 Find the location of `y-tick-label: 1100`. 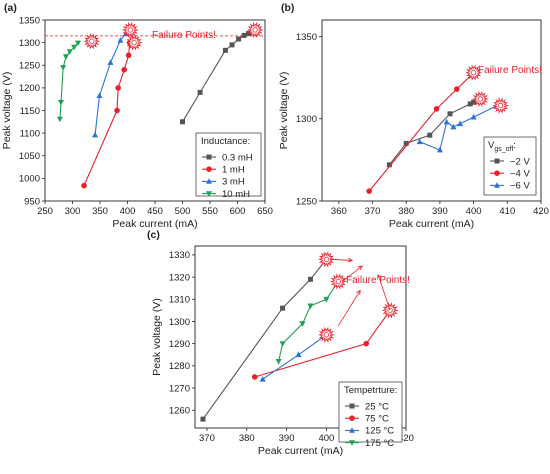

y-tick-label: 1100 is located at coordinates (30, 133).